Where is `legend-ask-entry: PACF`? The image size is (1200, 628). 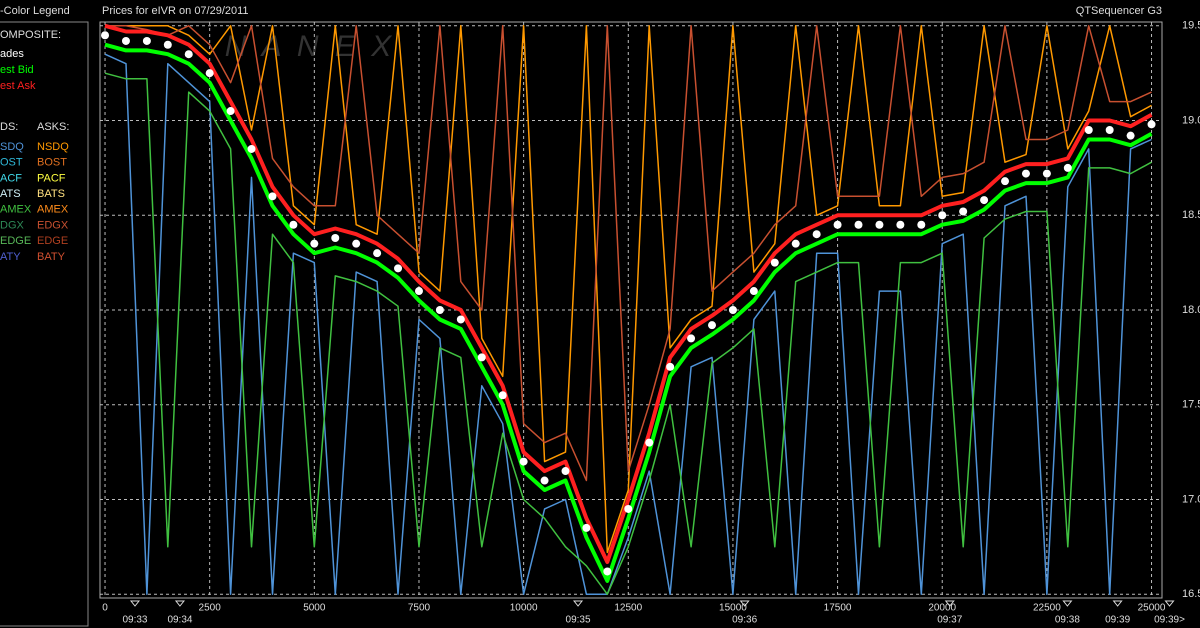 legend-ask-entry: PACF is located at coordinates (51, 178).